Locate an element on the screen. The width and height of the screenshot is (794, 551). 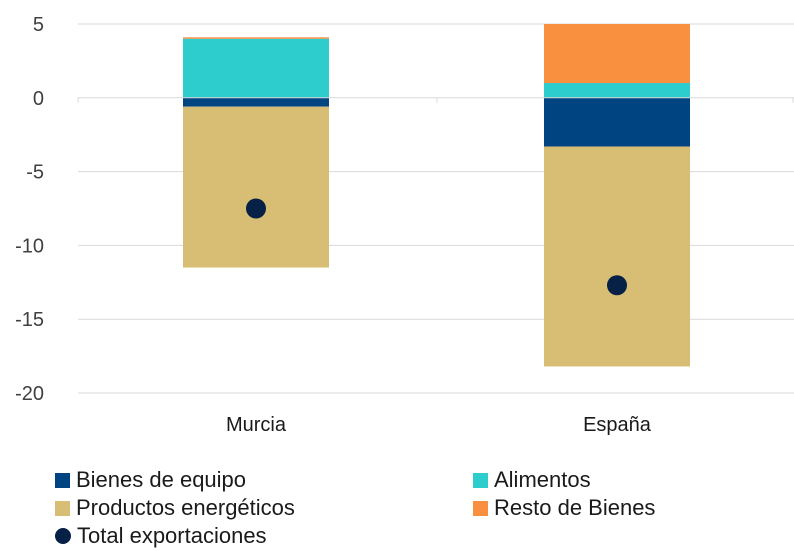
legend-label: Total exportaciones is located at coordinates (172, 535).